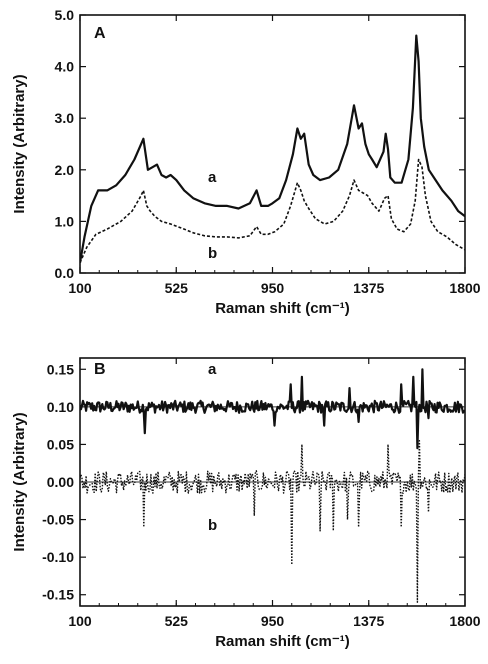  I want to click on y-tick-label: 4.0, so click(65, 67).